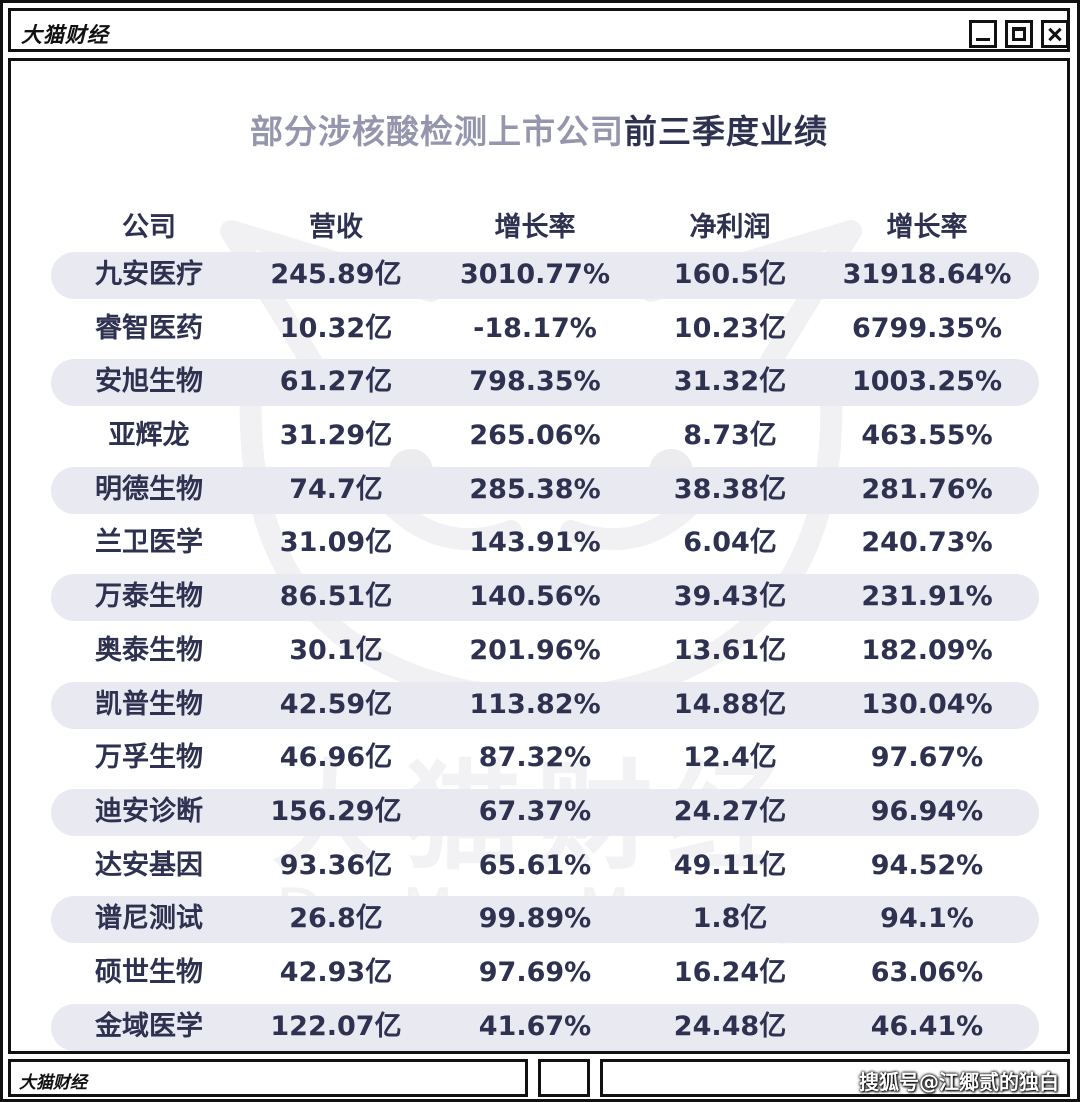  I want to click on table-row: 明德生物 74.7亿 285.38% 38.38亿 281.76%, so click(545, 492).